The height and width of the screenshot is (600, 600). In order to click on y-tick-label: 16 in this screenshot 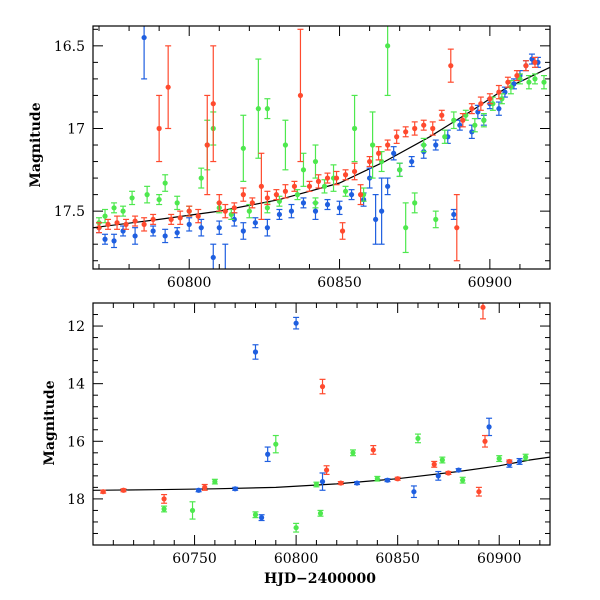, I will do `click(76, 442)`.